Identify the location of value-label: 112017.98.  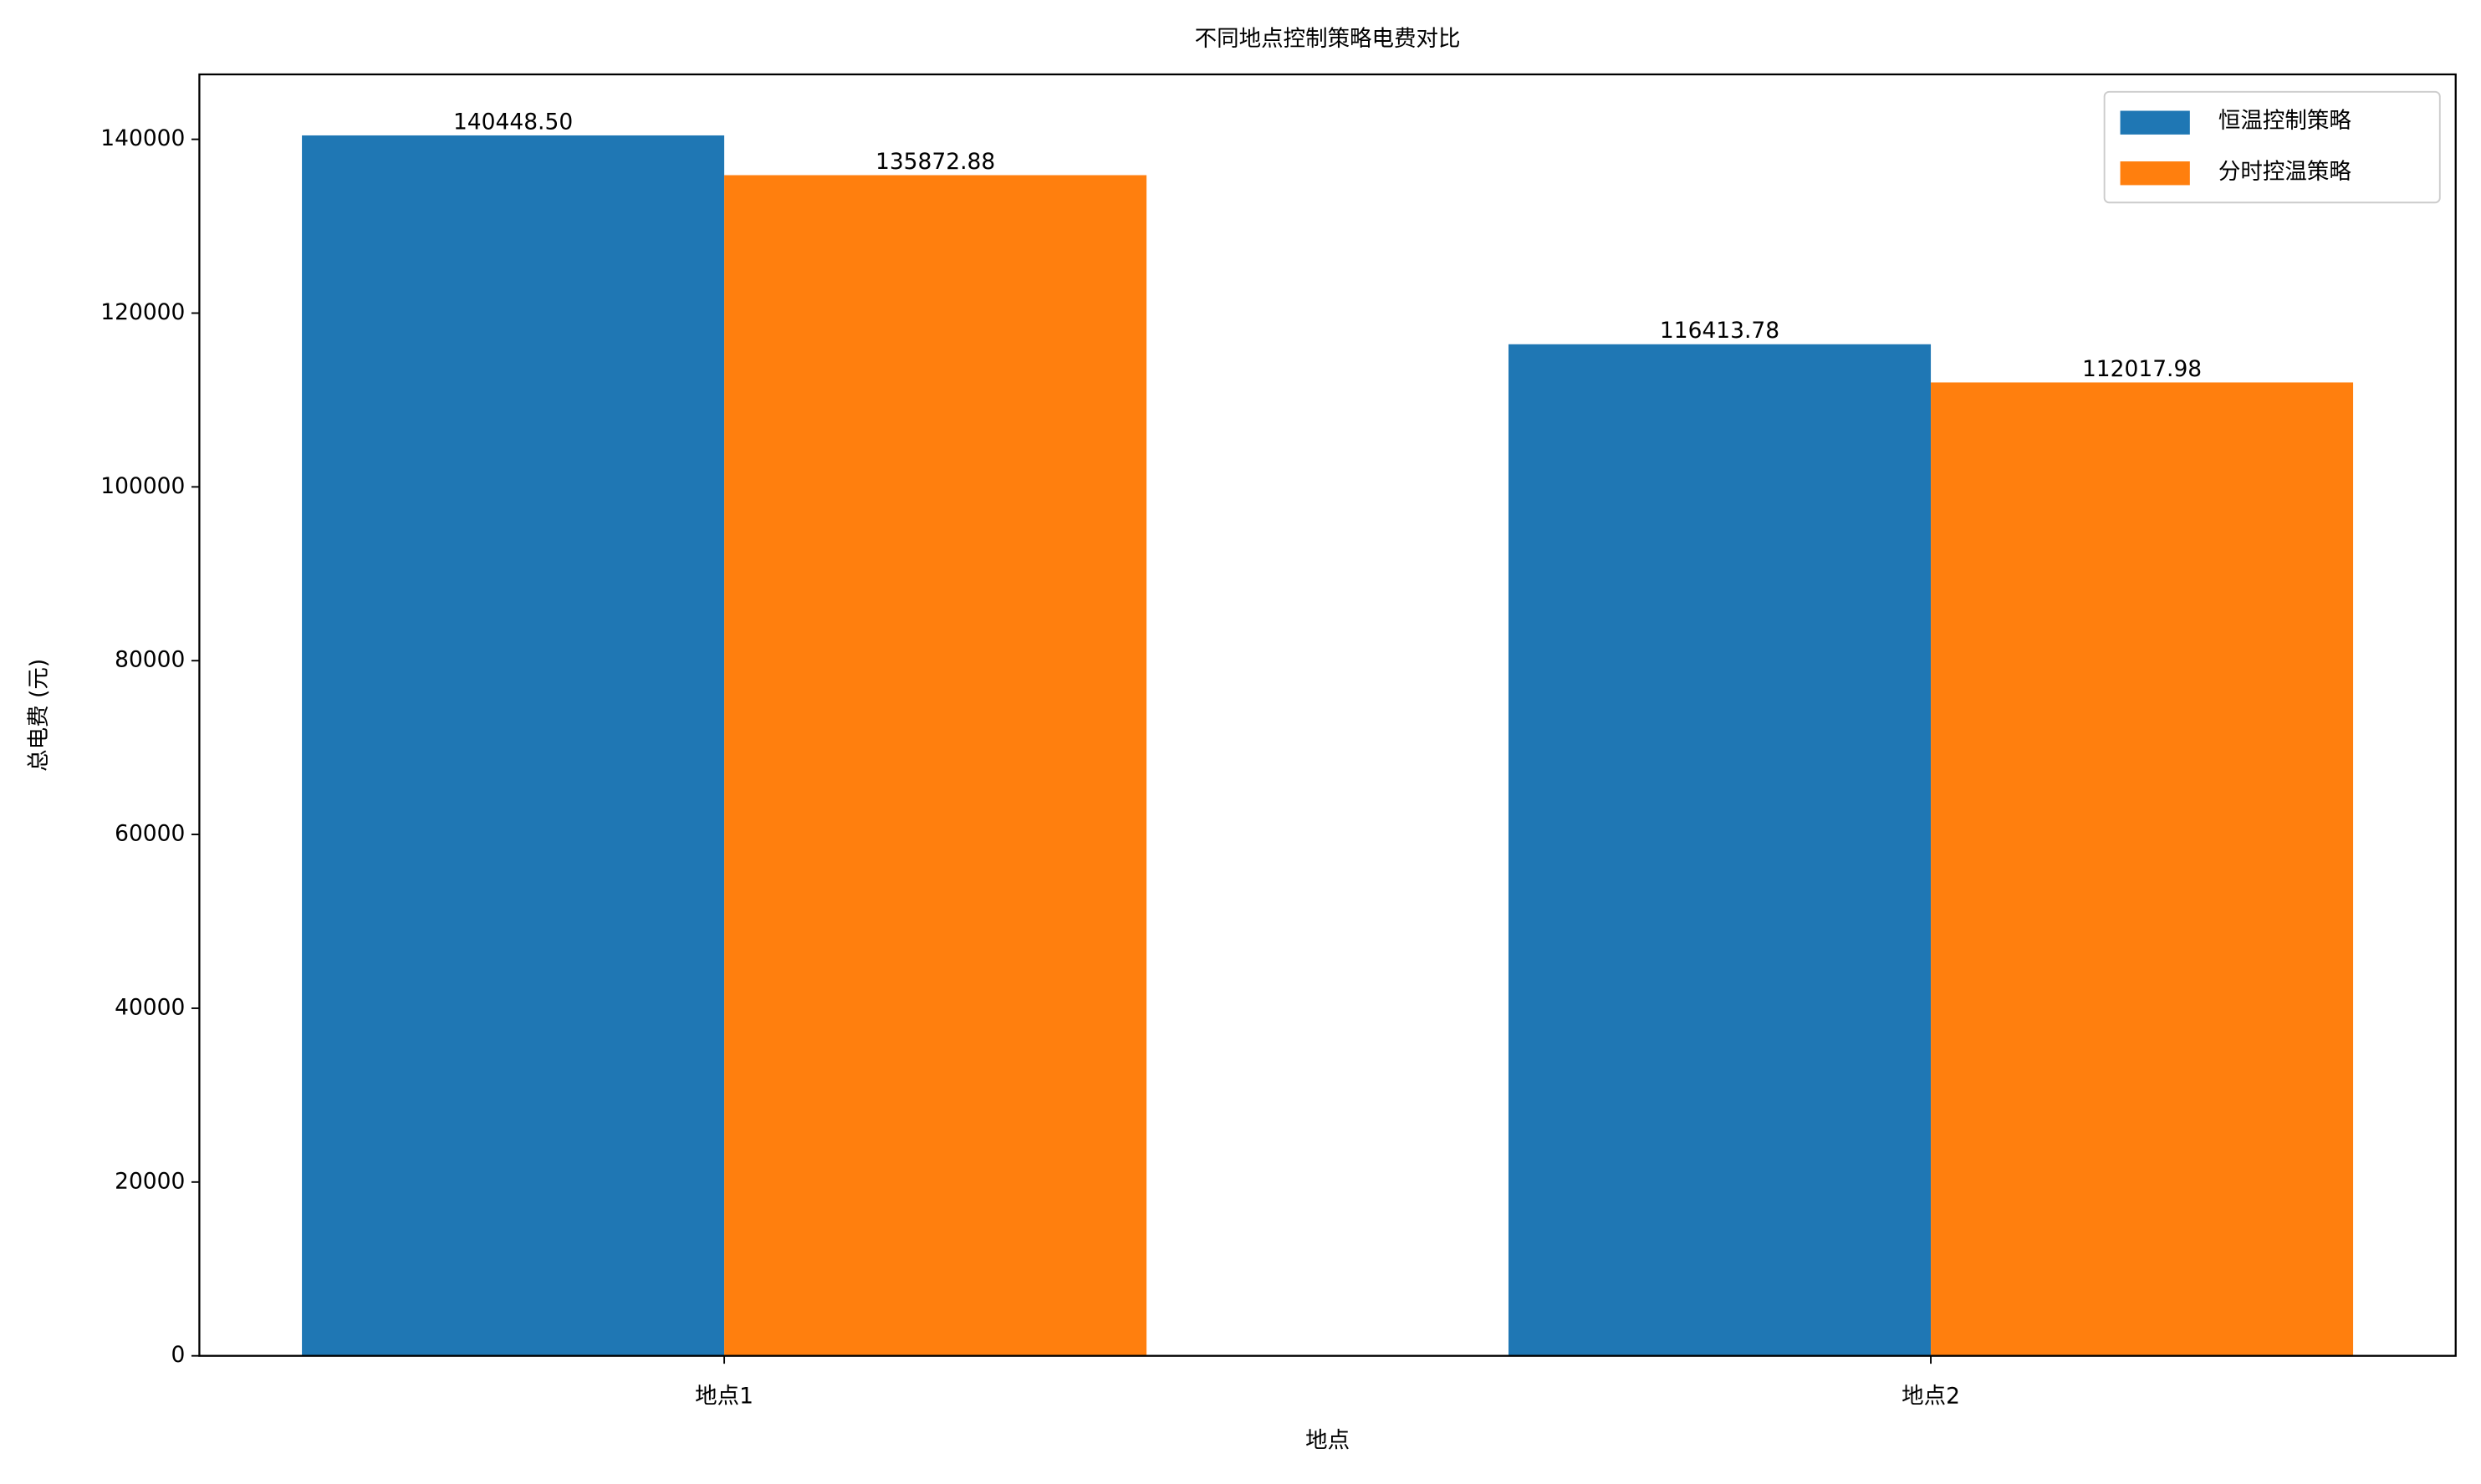
(2142, 369).